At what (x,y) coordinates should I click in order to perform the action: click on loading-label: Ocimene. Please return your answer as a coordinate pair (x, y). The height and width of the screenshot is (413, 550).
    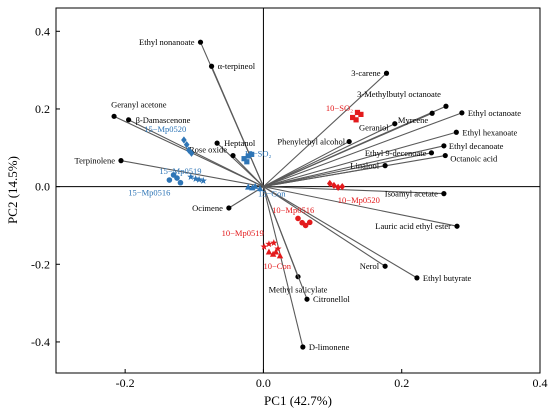
    Looking at the image, I should click on (207, 208).